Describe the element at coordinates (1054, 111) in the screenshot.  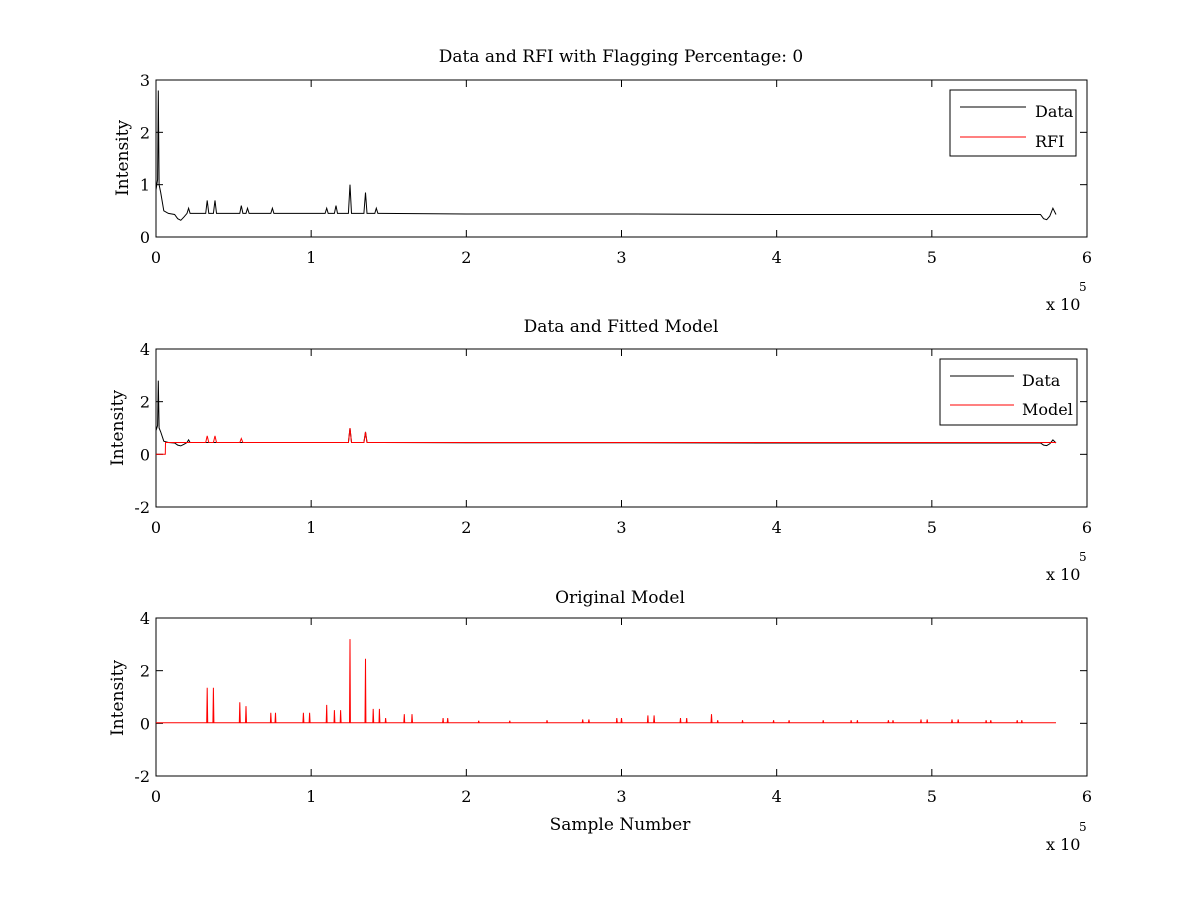
I see `subplot-1-legend-data-label: Data` at that location.